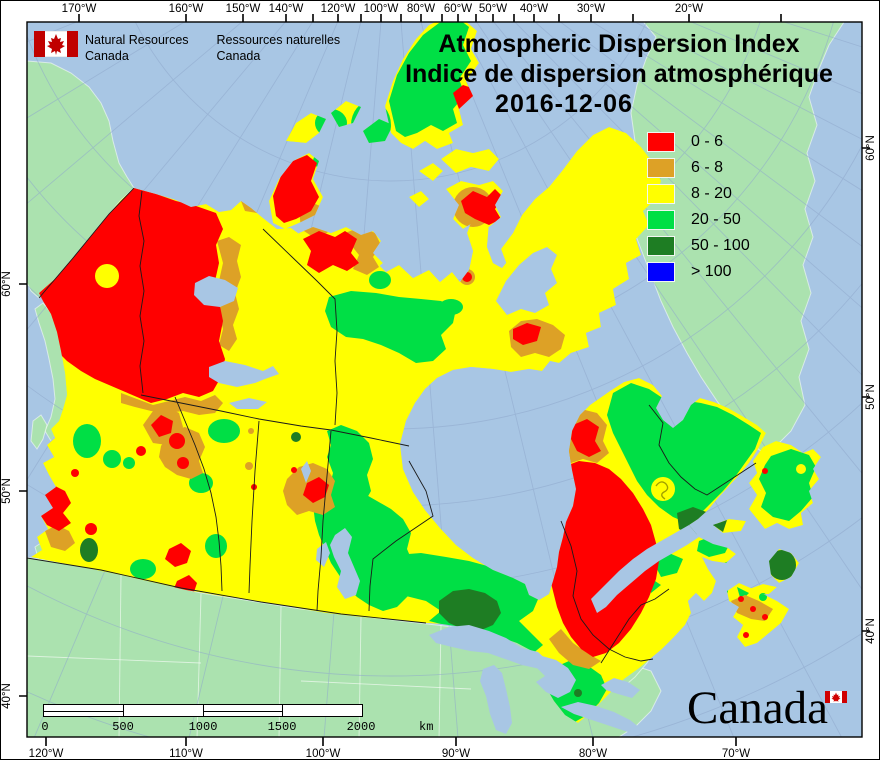 The image size is (880, 761). What do you see at coordinates (702, 450) in the screenshot?
I see `qc-nl-border` at bounding box center [702, 450].